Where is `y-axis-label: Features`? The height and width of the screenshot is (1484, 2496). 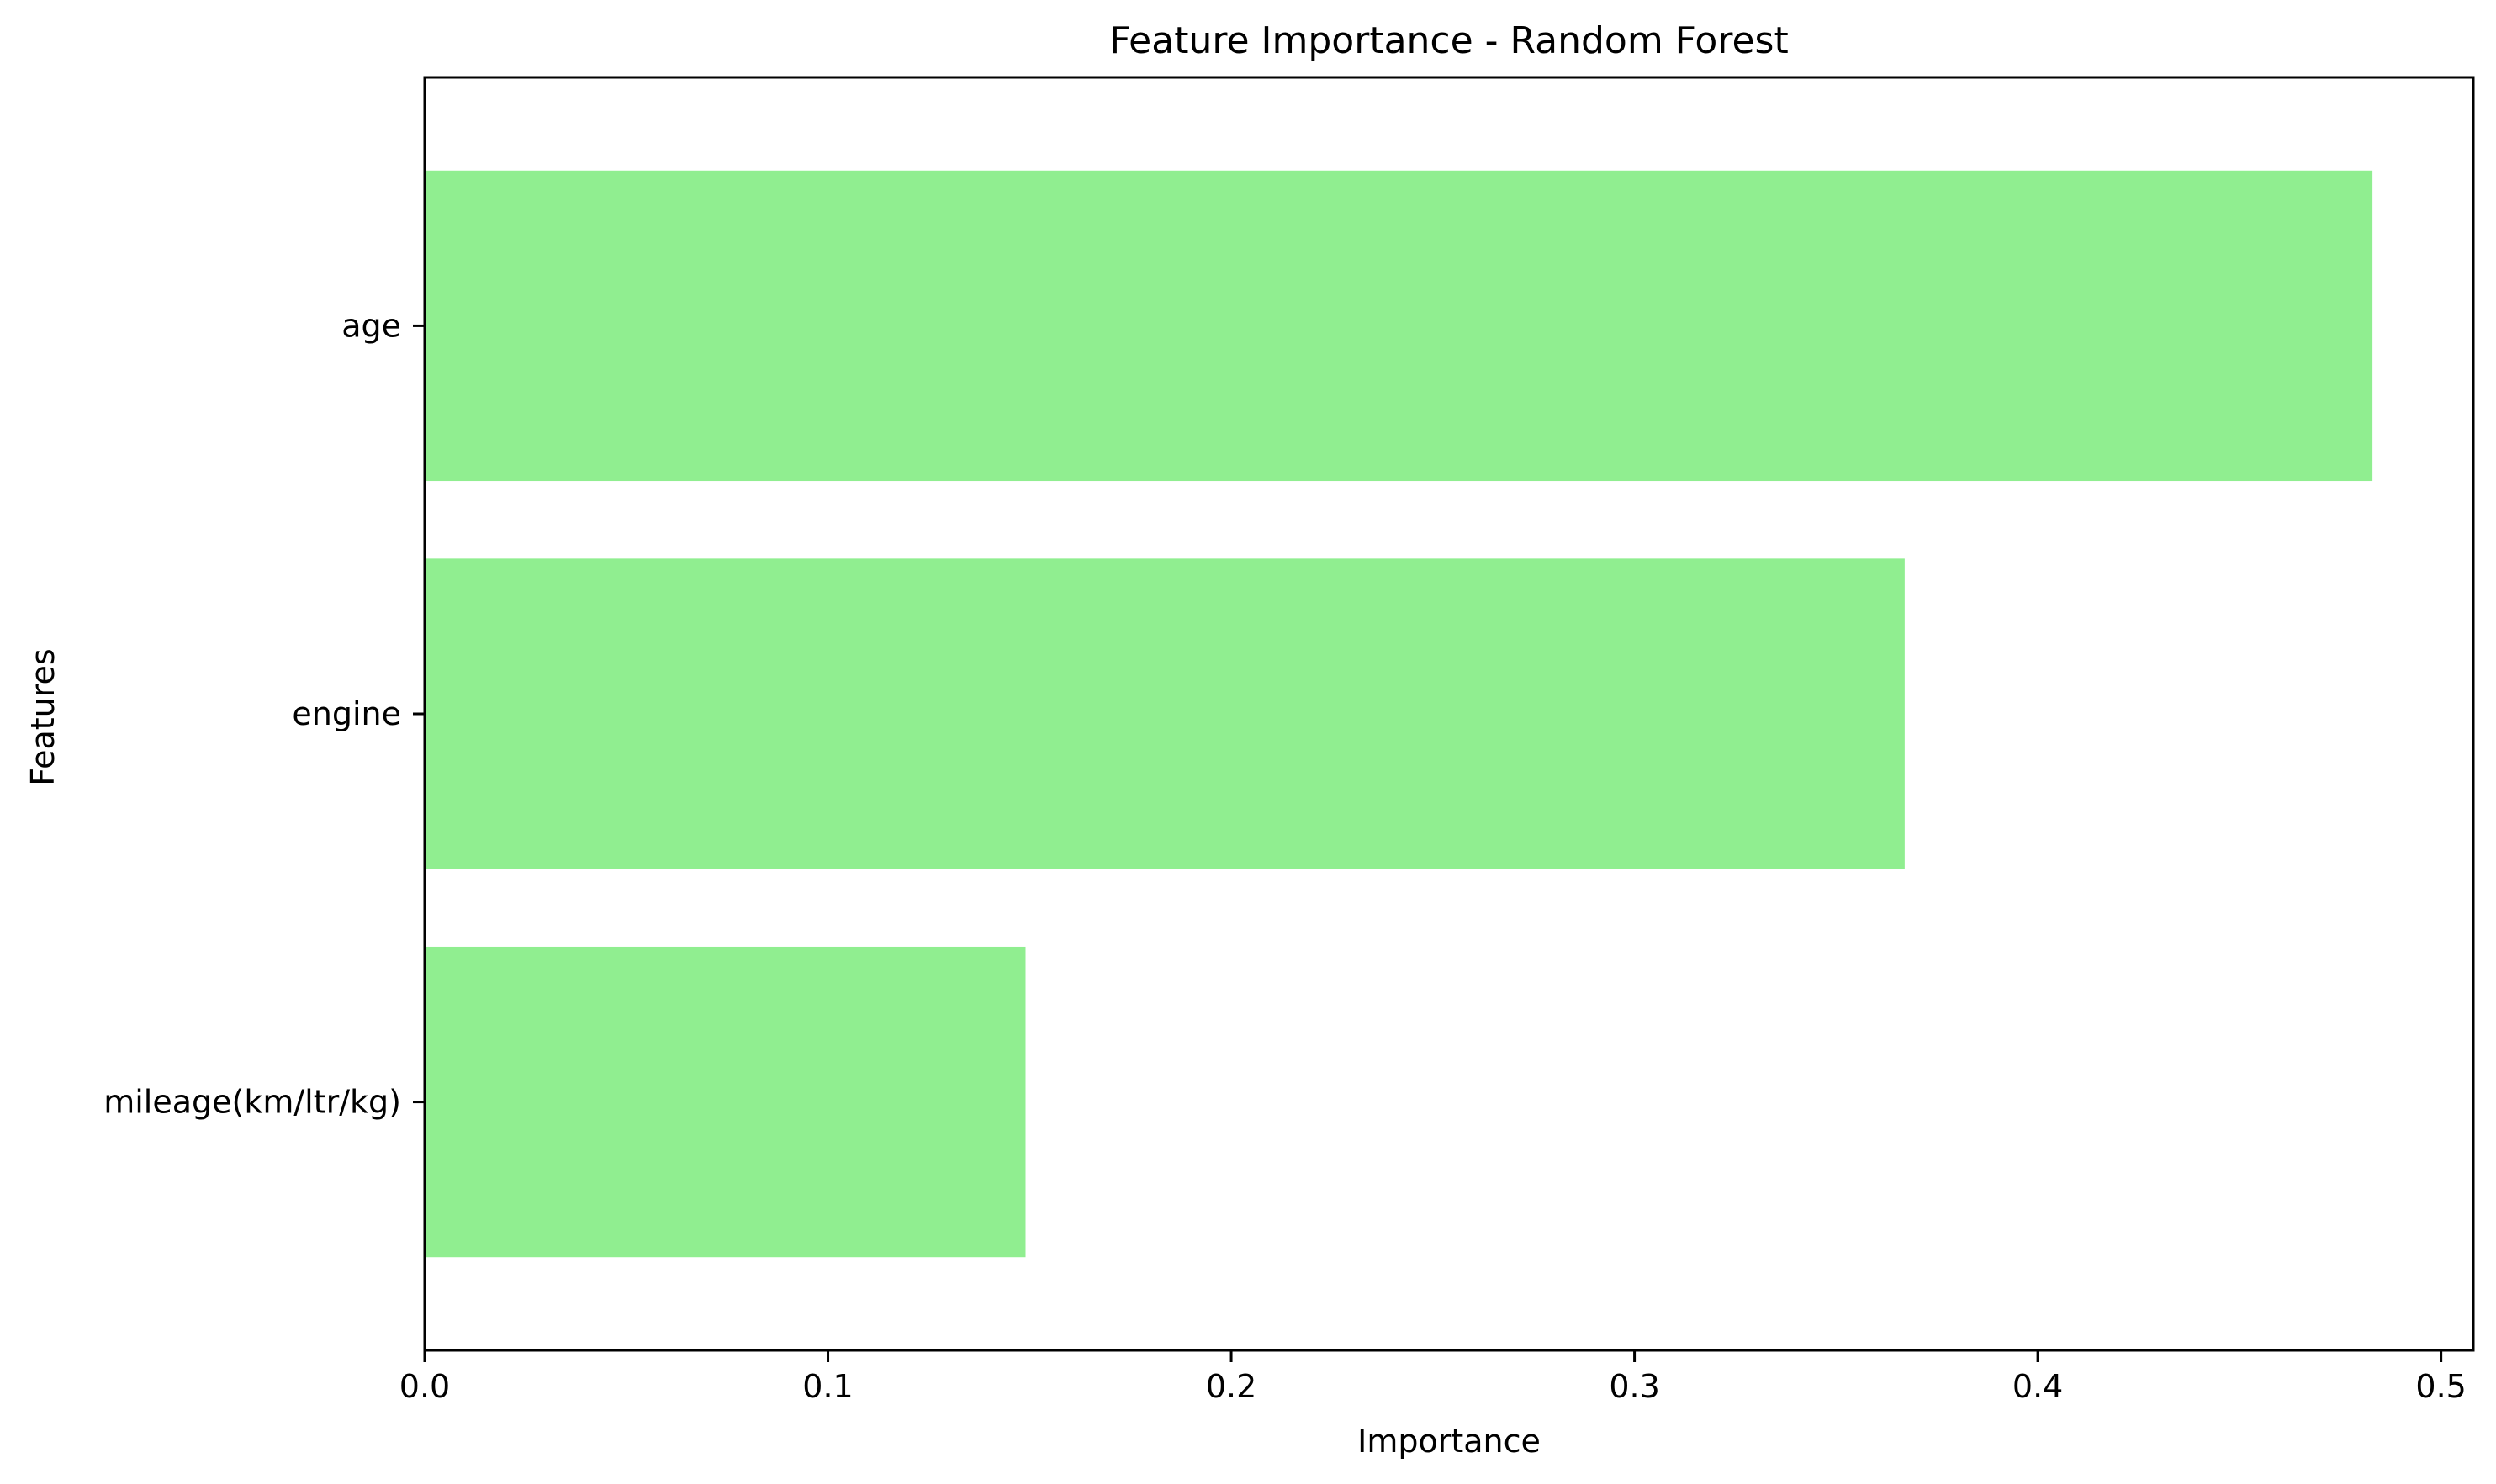 y-axis-label: Features is located at coordinates (42, 716).